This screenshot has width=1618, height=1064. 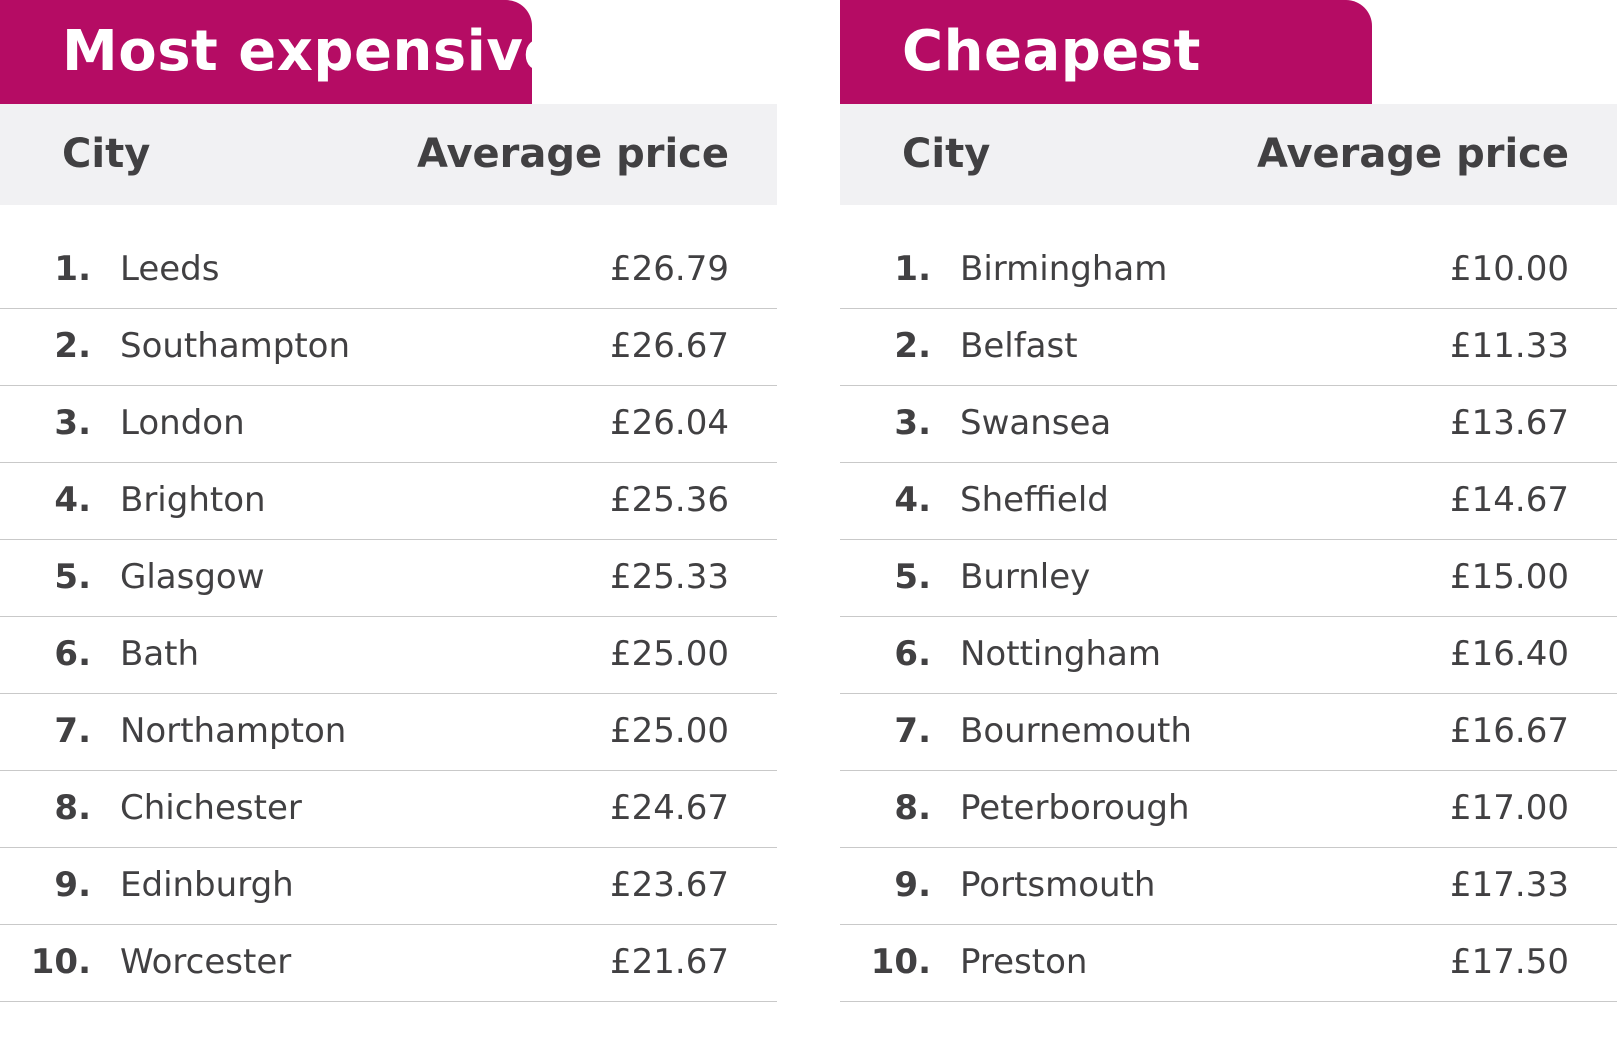 I want to click on row-city: Brighton, so click(x=193, y=500).